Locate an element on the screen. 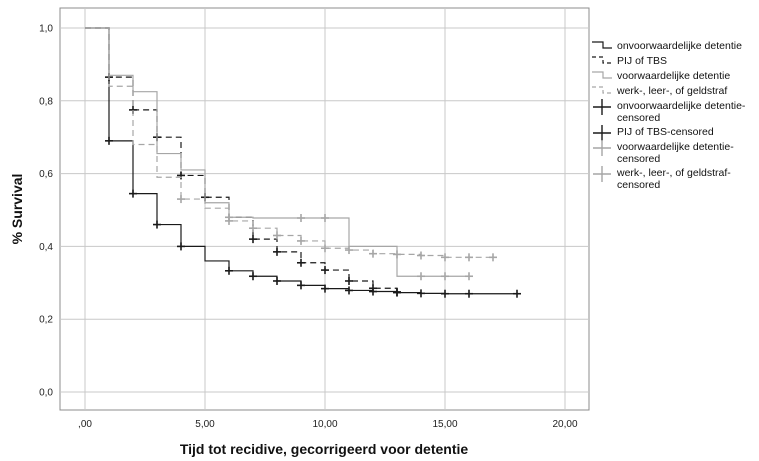  legend-censored-item-3: voorwaardelijke detentie-censored is located at coordinates (663, 152).